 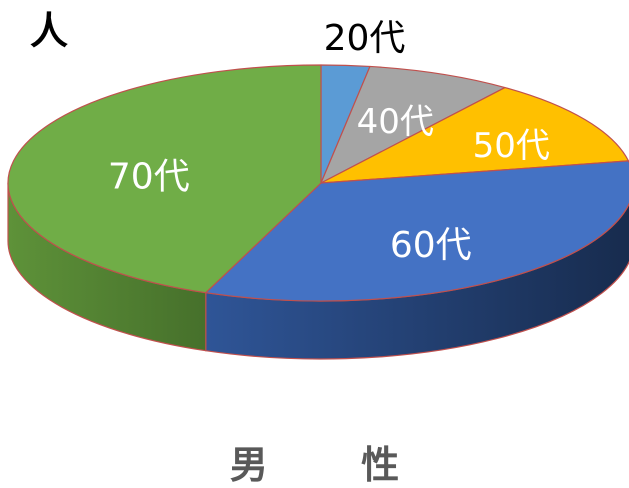 What do you see at coordinates (365, 38) in the screenshot?
I see `data-label-20代: 20代` at bounding box center [365, 38].